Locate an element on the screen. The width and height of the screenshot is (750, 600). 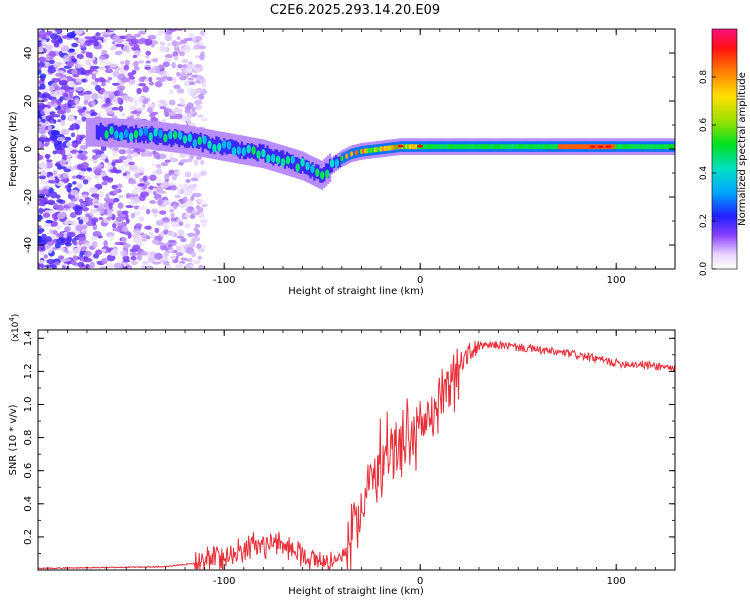
y-tick-label: 0.8 is located at coordinates (28, 438).